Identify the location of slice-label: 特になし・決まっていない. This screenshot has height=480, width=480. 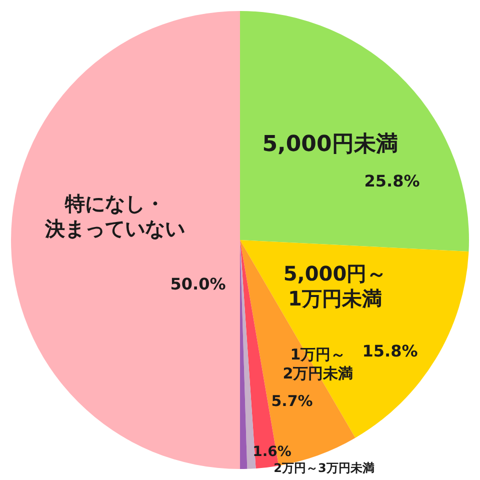
(114, 216).